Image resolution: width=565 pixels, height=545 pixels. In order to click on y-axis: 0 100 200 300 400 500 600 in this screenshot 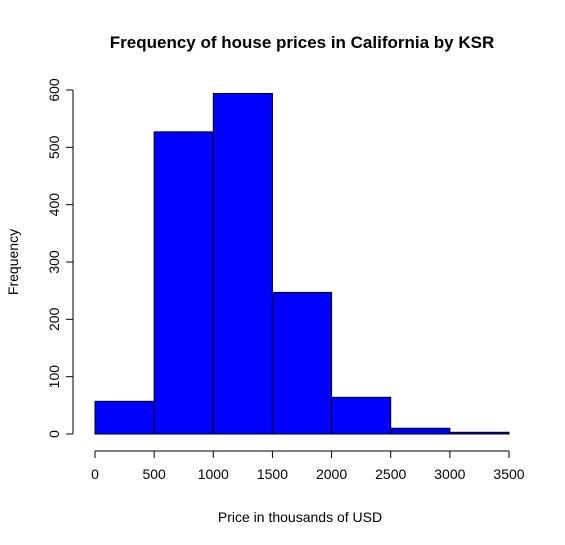, I will do `click(60, 258)`.